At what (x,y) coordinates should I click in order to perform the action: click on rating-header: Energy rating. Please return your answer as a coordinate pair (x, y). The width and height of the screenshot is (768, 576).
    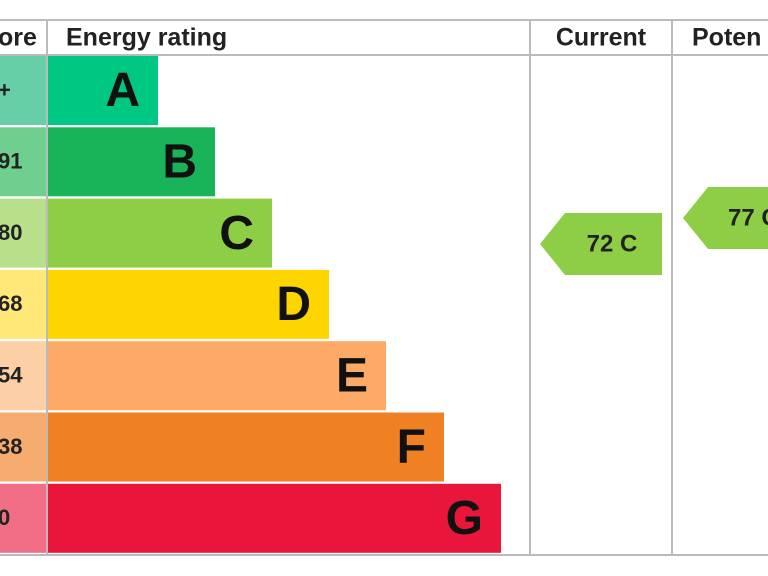
    Looking at the image, I should click on (146, 38).